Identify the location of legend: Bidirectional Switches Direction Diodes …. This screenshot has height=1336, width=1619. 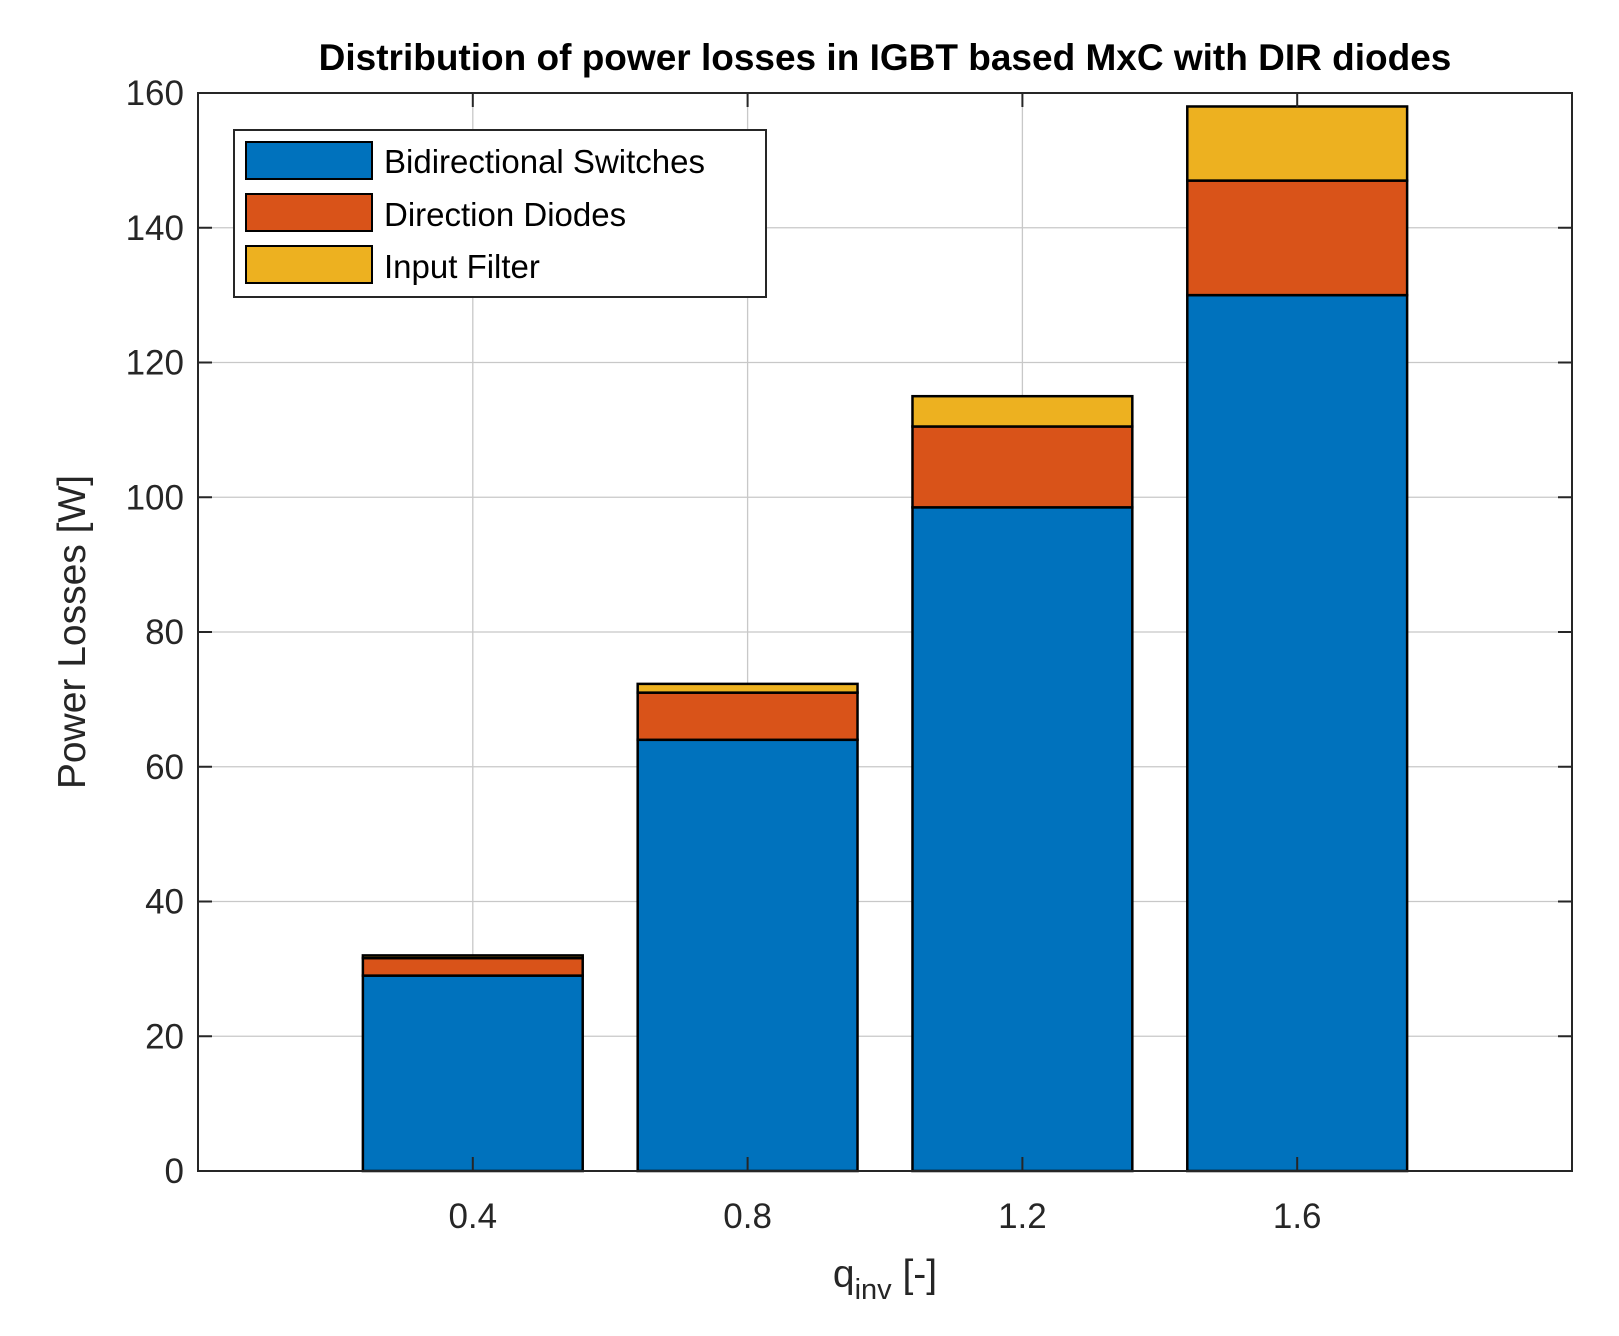
(500, 213).